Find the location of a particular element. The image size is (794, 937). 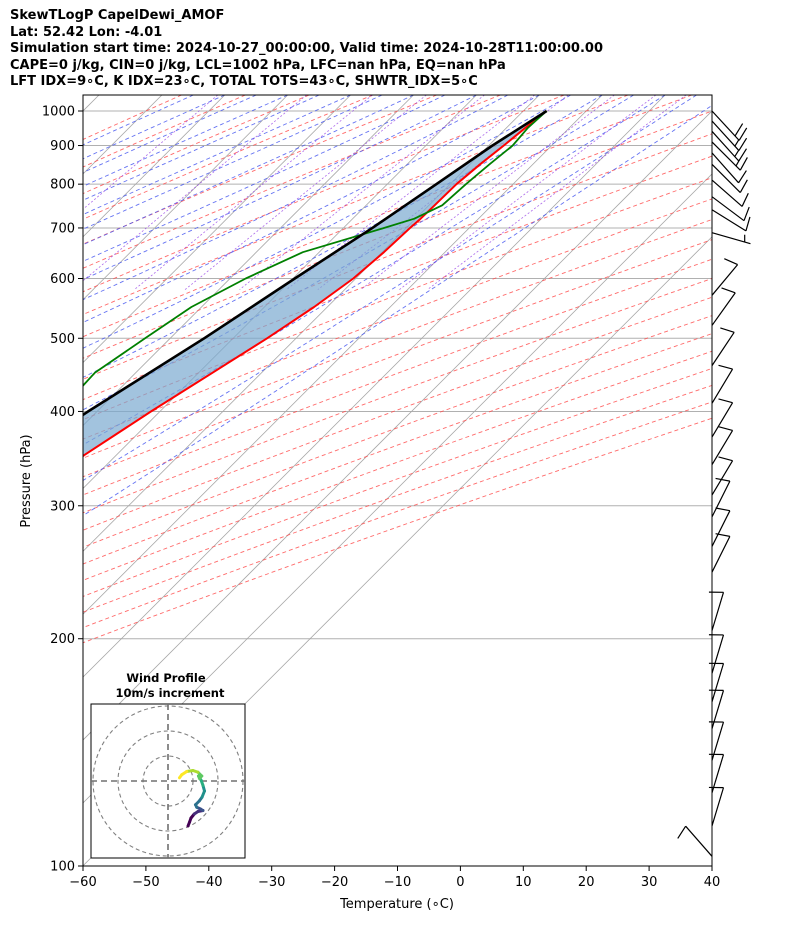

y-tick-label: 800 is located at coordinates (62, 185).